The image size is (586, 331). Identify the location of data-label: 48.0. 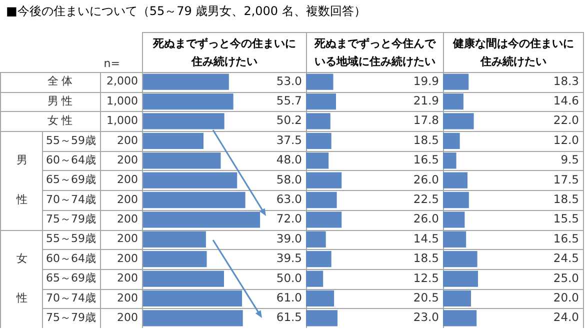
(289, 159).